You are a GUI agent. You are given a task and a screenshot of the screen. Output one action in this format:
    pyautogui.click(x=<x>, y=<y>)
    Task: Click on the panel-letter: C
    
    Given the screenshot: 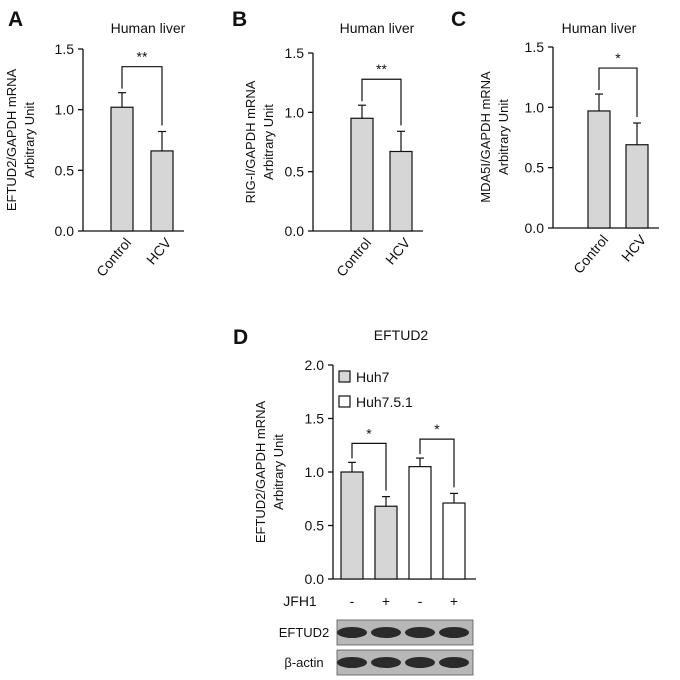 What is the action you would take?
    pyautogui.click(x=458, y=19)
    